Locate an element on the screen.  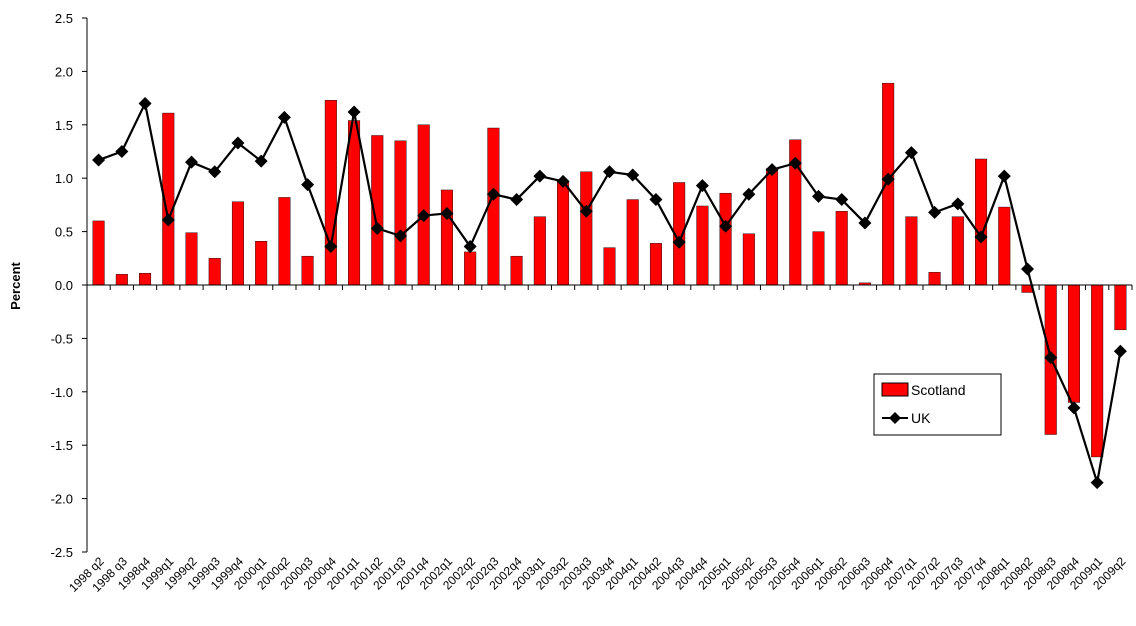
legend-label-scotland: Scotland is located at coordinates (938, 390).